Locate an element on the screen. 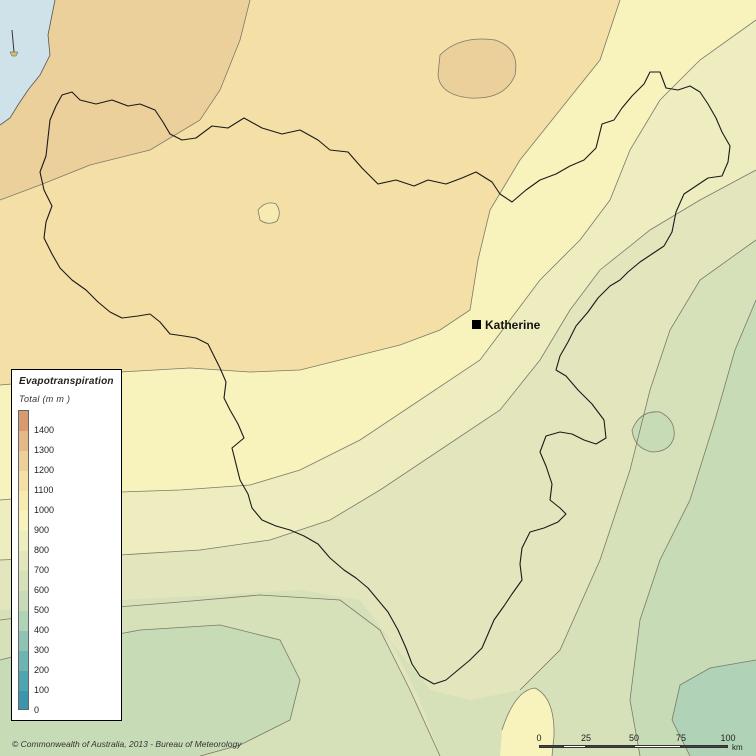 This screenshot has width=756, height=756. zone-1200-patch is located at coordinates (477, 69).